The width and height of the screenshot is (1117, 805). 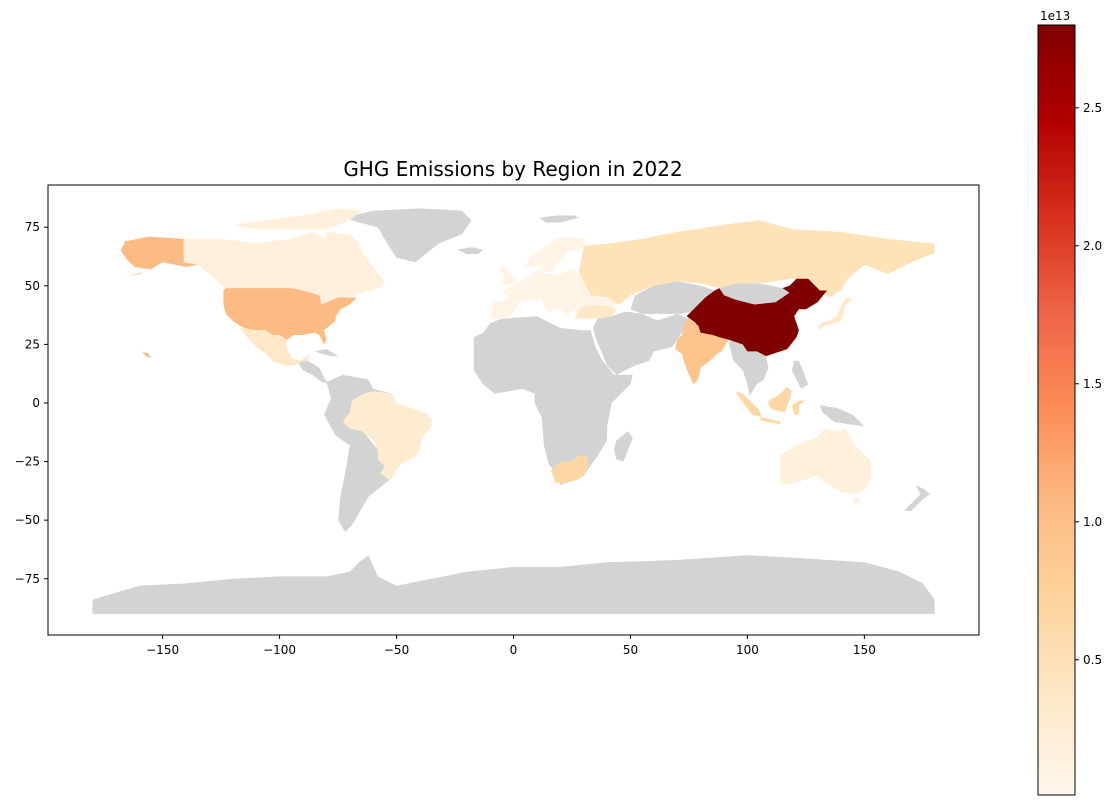 What do you see at coordinates (32, 286) in the screenshot?
I see `y-tick-label: 50` at bounding box center [32, 286].